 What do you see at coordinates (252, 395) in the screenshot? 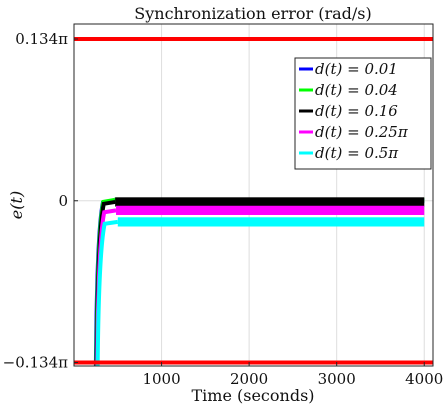
I see `x-axis-title: Time (seconds)` at bounding box center [252, 395].